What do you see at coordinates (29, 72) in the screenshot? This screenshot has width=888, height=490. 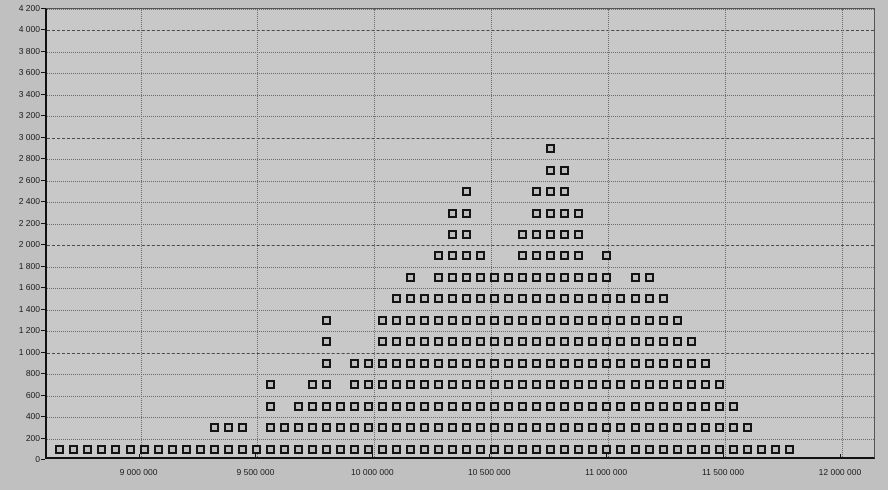 I see `y-axis-tick-label: 3 600` at bounding box center [29, 72].